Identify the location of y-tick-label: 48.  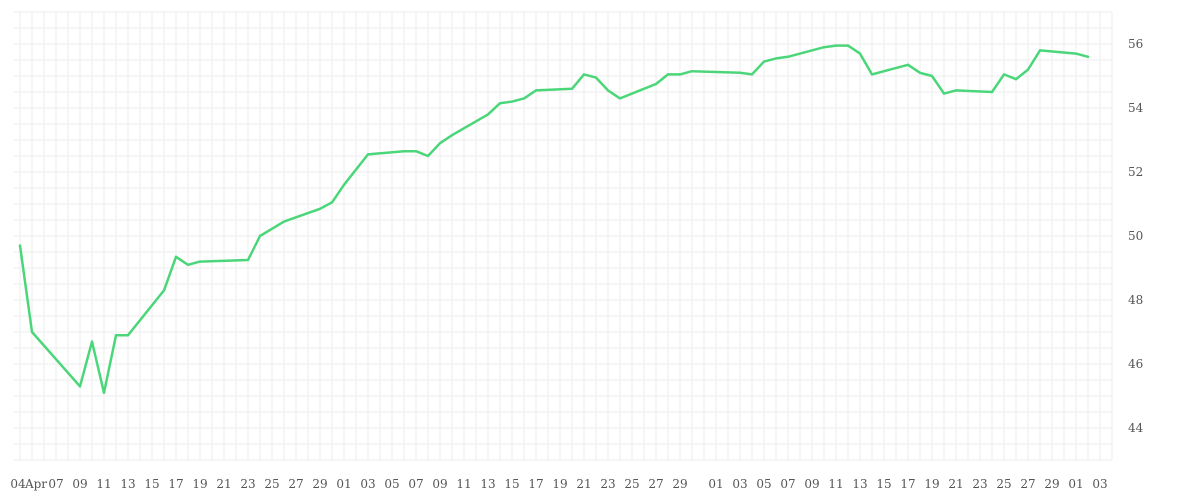
(1135, 300).